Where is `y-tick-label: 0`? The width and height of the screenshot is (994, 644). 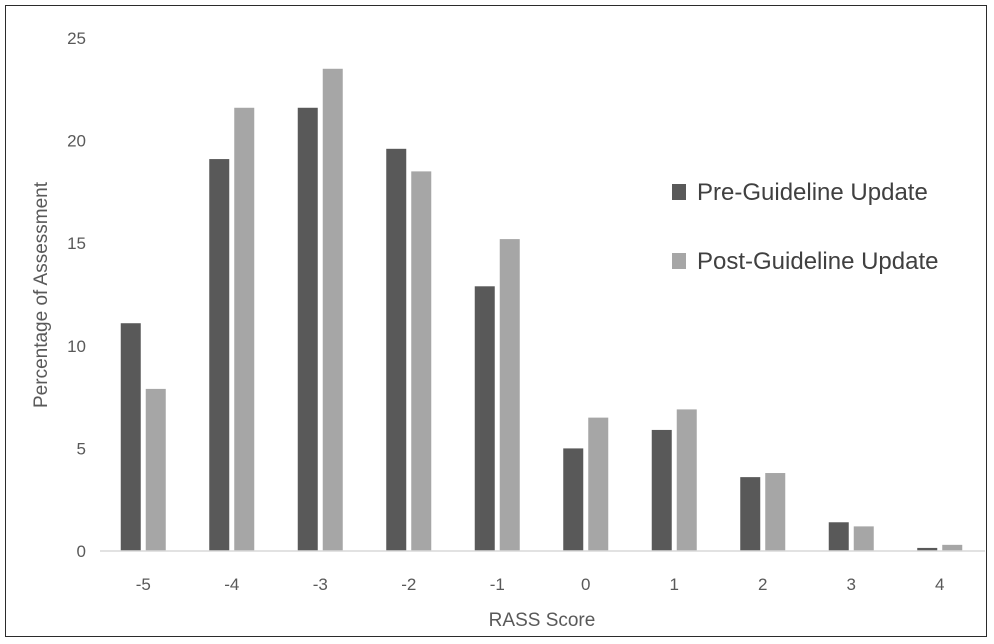
y-tick-label: 0 is located at coordinates (81, 551).